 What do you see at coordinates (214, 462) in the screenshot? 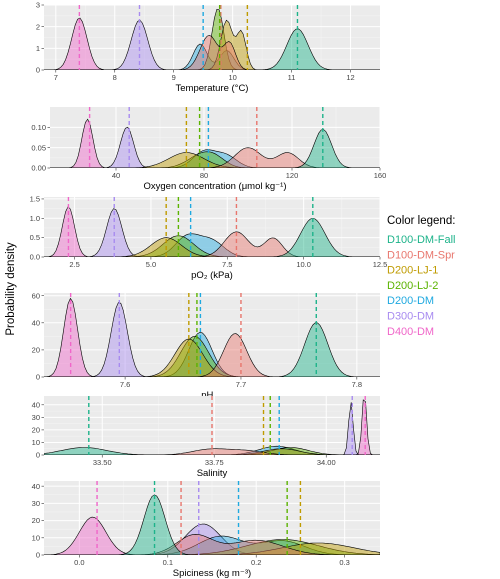
I see `x-tick-label: 33.75` at bounding box center [214, 462].